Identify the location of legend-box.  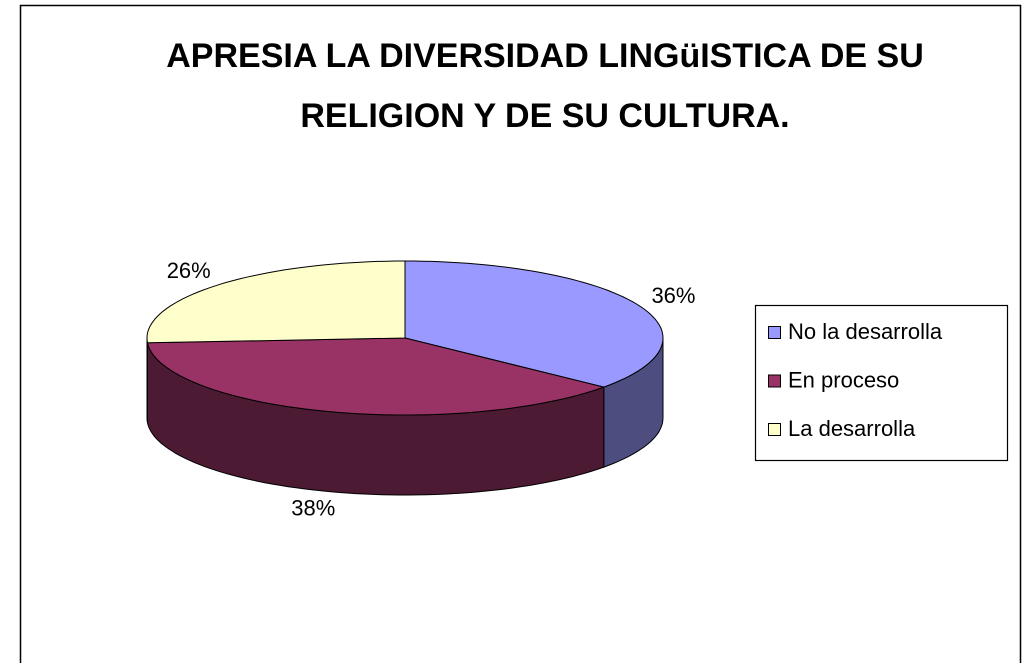
(881, 383).